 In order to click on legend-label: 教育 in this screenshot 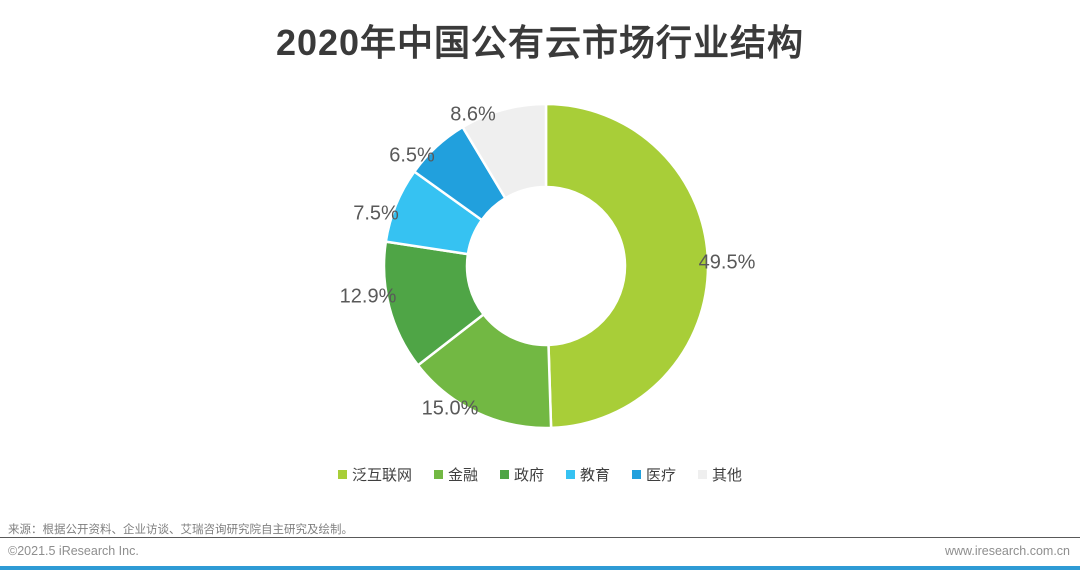, I will do `click(595, 475)`.